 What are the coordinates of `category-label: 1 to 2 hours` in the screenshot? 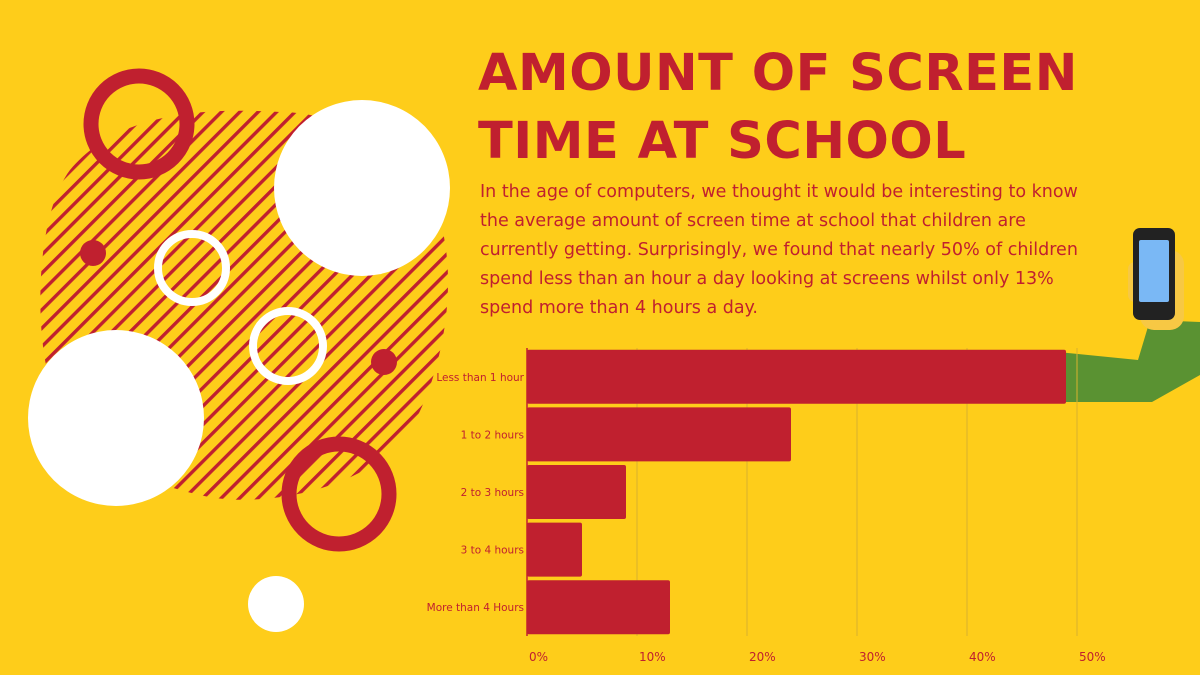 It's located at (492, 435).